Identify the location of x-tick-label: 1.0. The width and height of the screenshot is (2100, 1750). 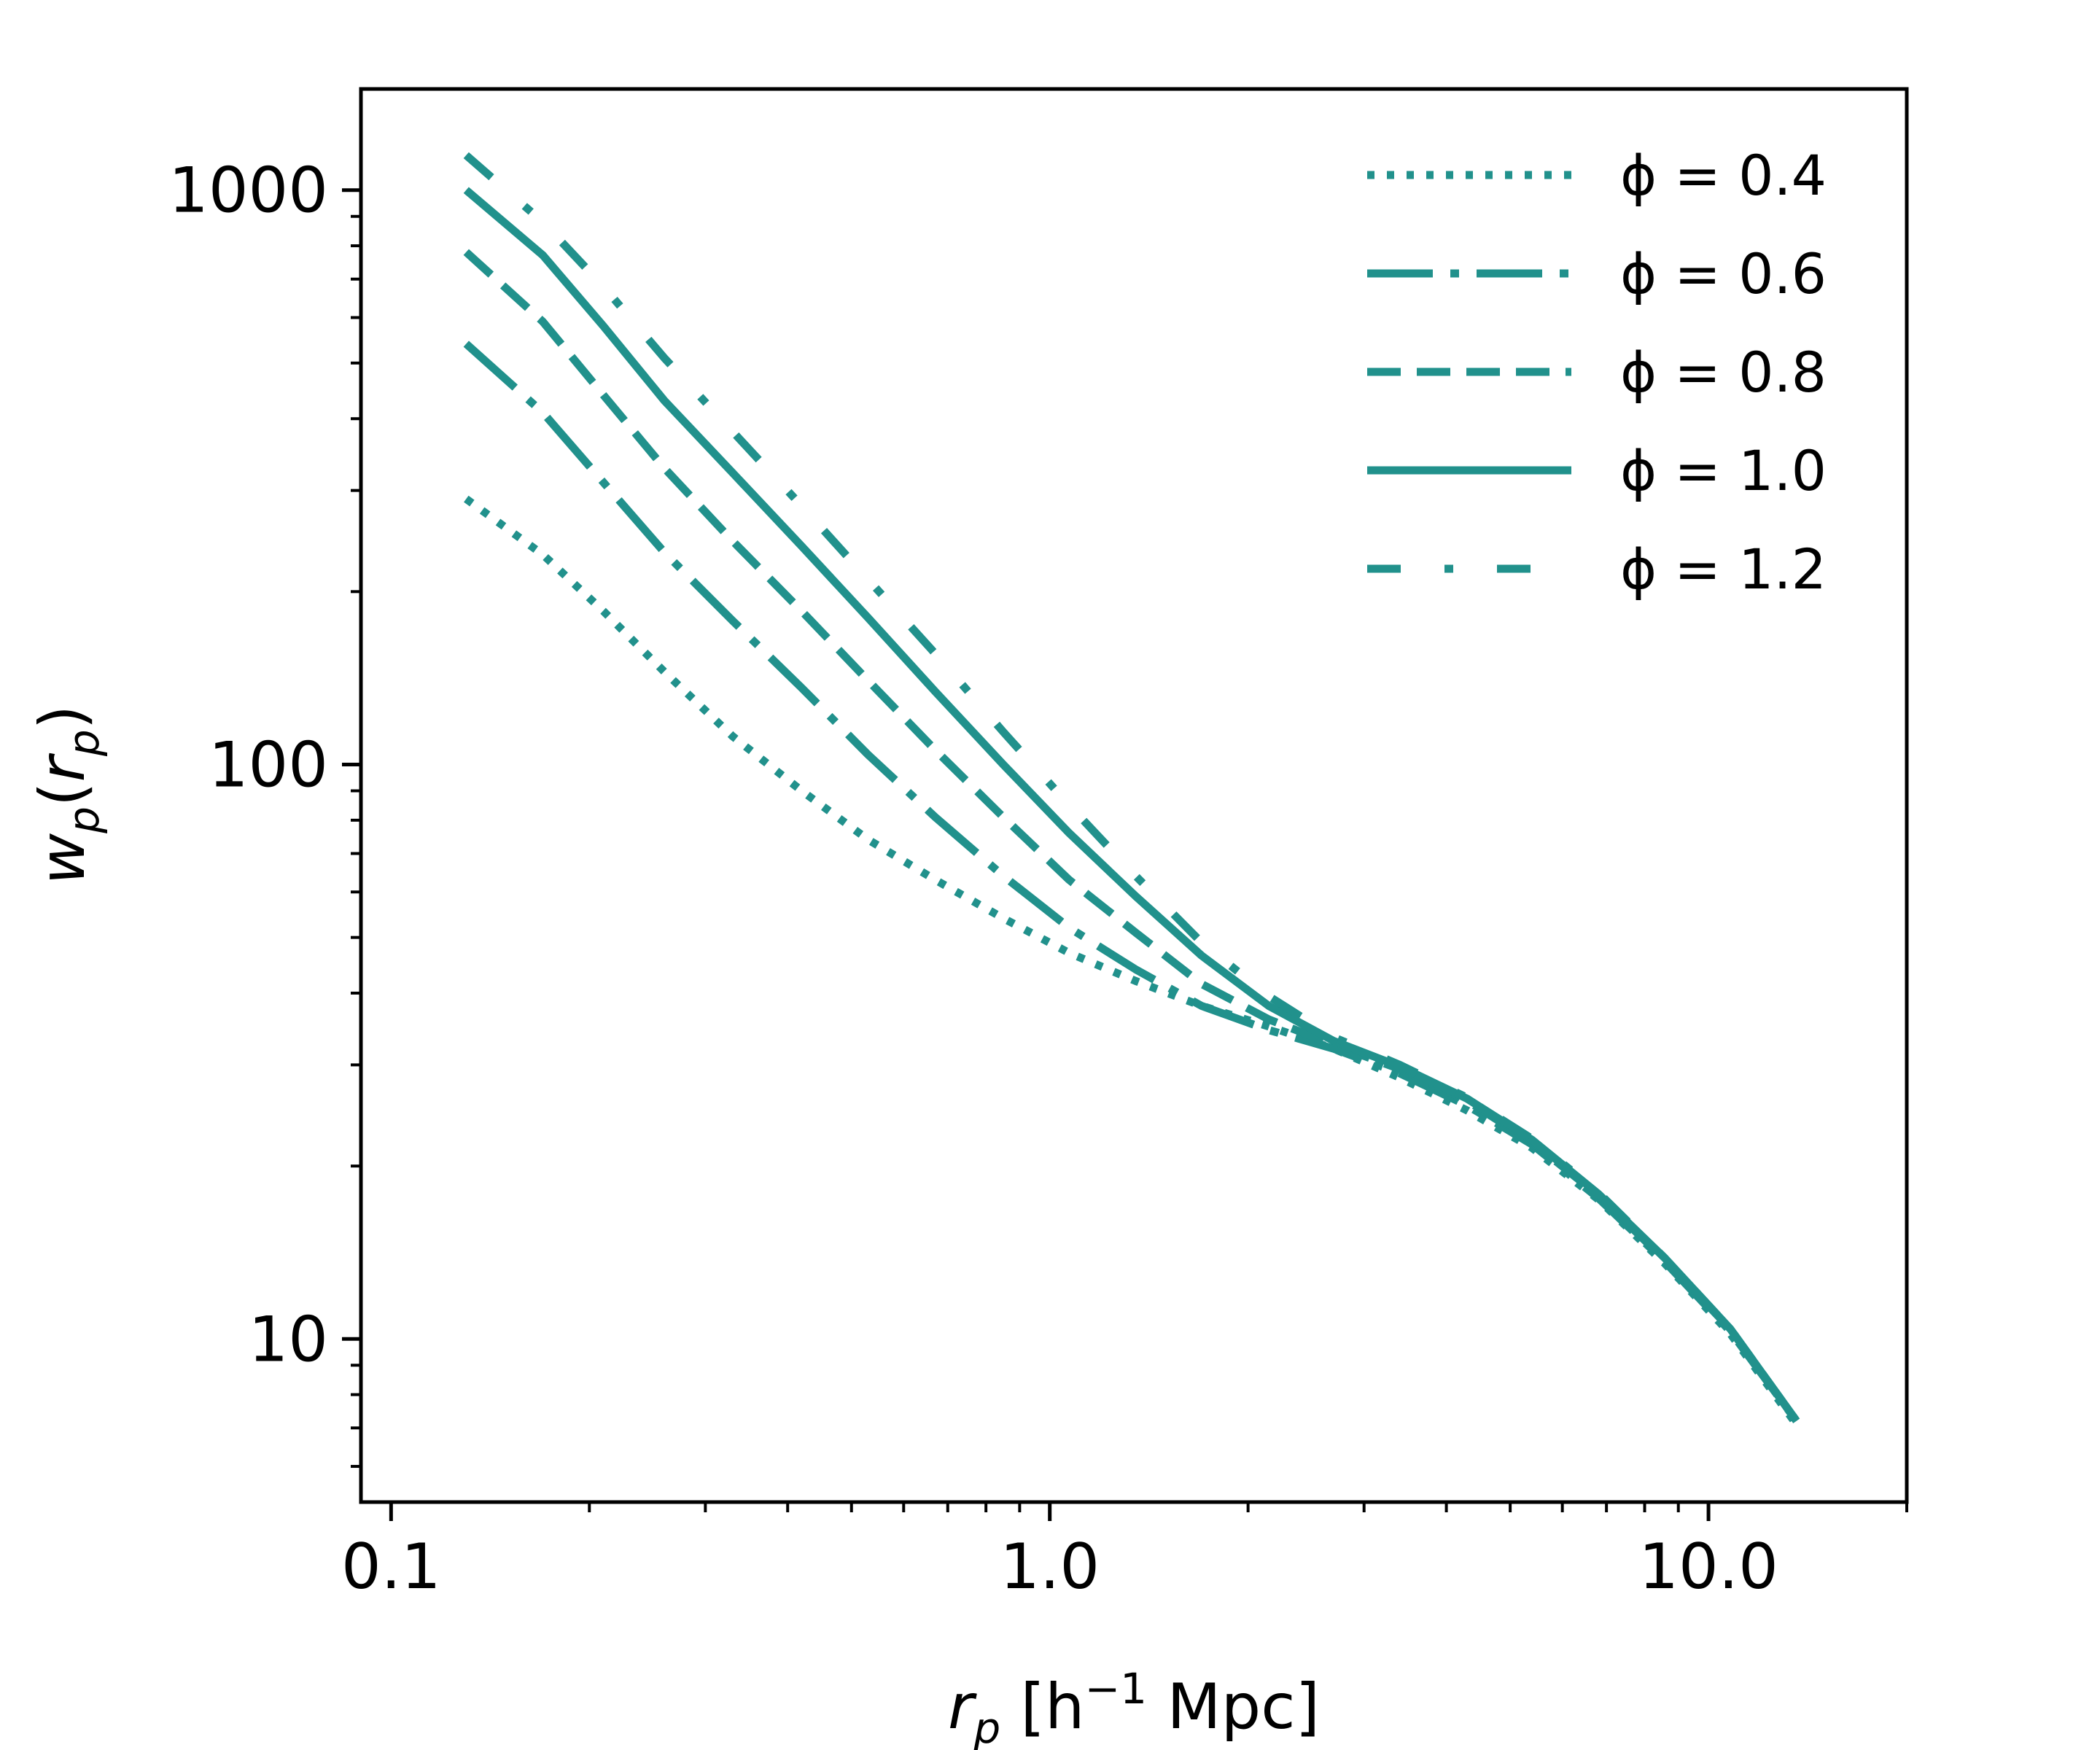
(1050, 1567).